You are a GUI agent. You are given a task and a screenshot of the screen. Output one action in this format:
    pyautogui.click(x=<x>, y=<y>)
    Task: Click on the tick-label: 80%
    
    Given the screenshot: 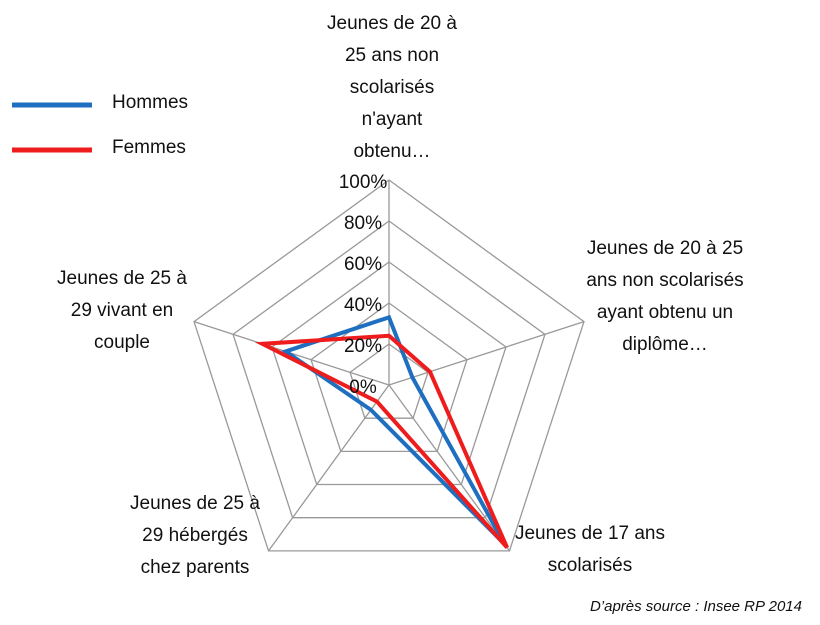 What is the action you would take?
    pyautogui.click(x=363, y=223)
    